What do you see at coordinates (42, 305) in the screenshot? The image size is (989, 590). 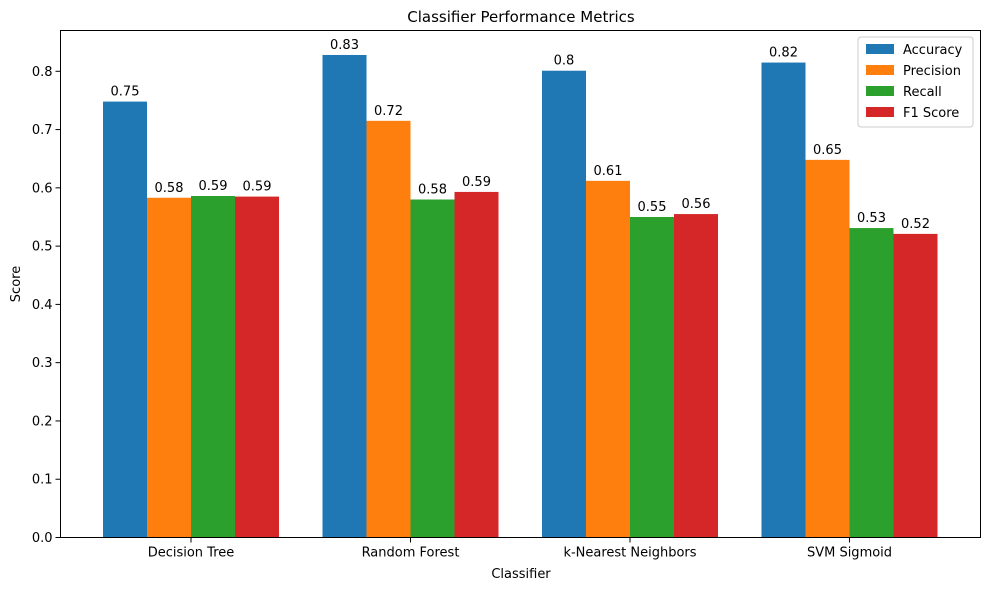 I see `y-tick-label: 0.4` at bounding box center [42, 305].